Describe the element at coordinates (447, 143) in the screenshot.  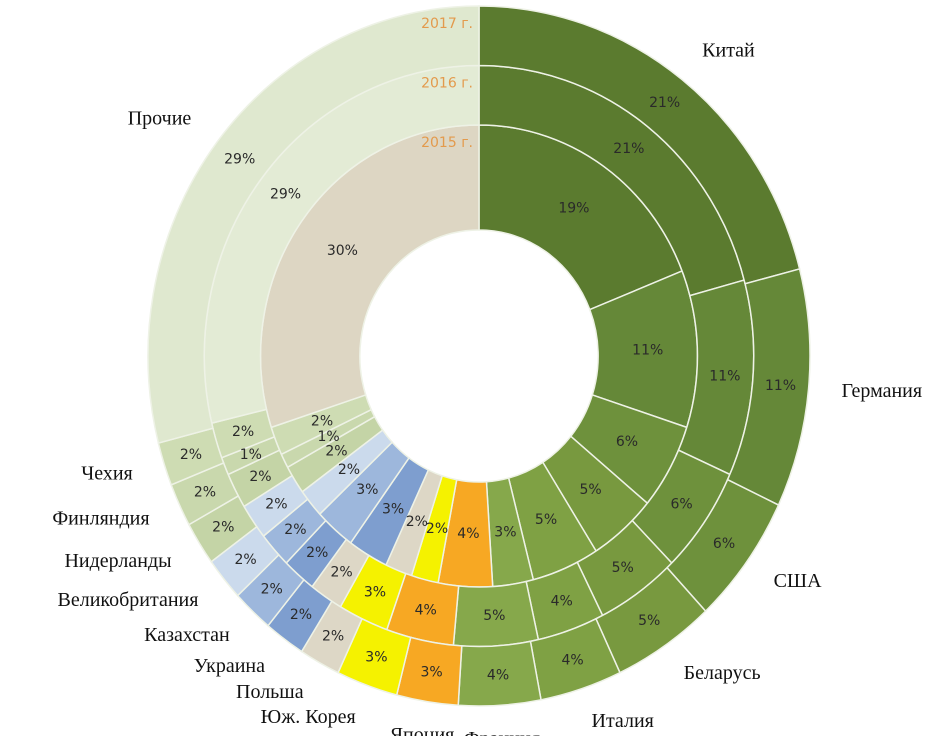
I see `series-label: 2015 г.` at that location.